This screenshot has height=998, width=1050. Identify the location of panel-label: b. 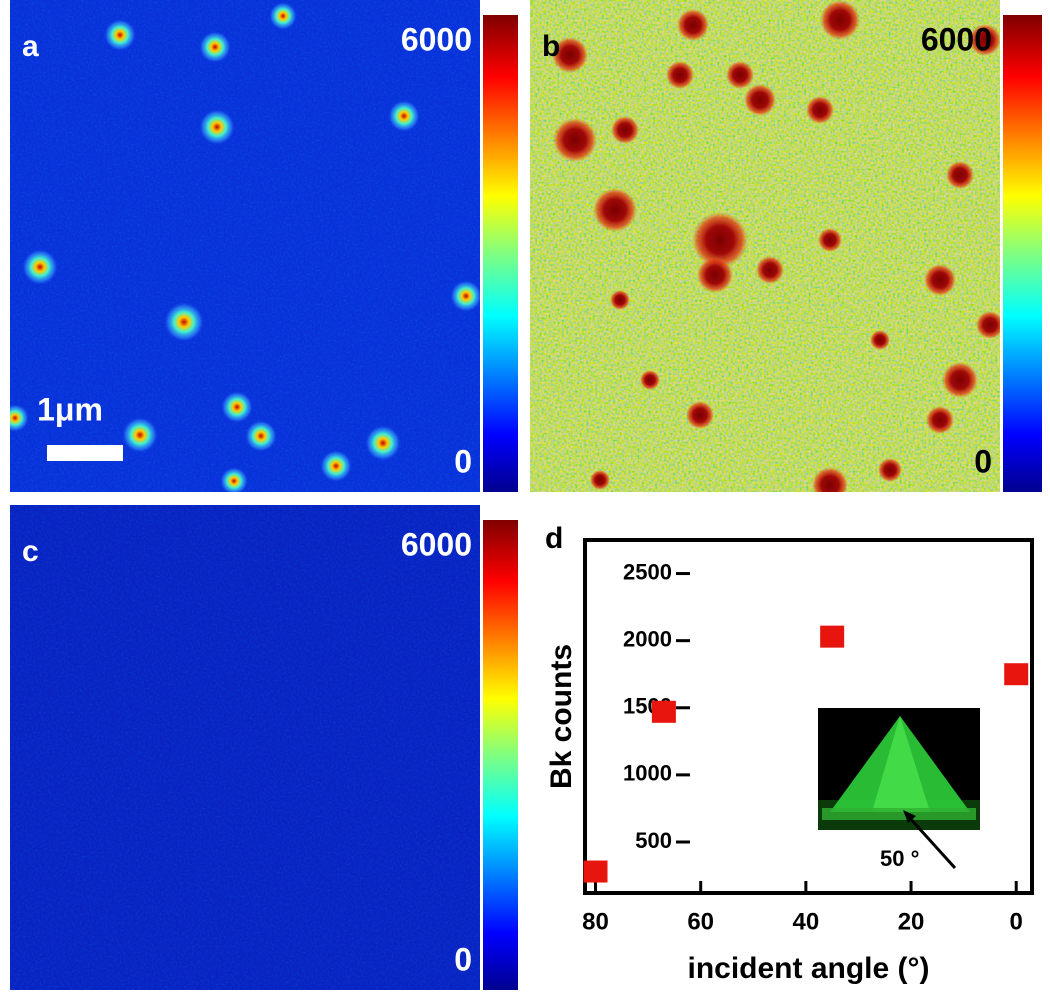
(551, 46).